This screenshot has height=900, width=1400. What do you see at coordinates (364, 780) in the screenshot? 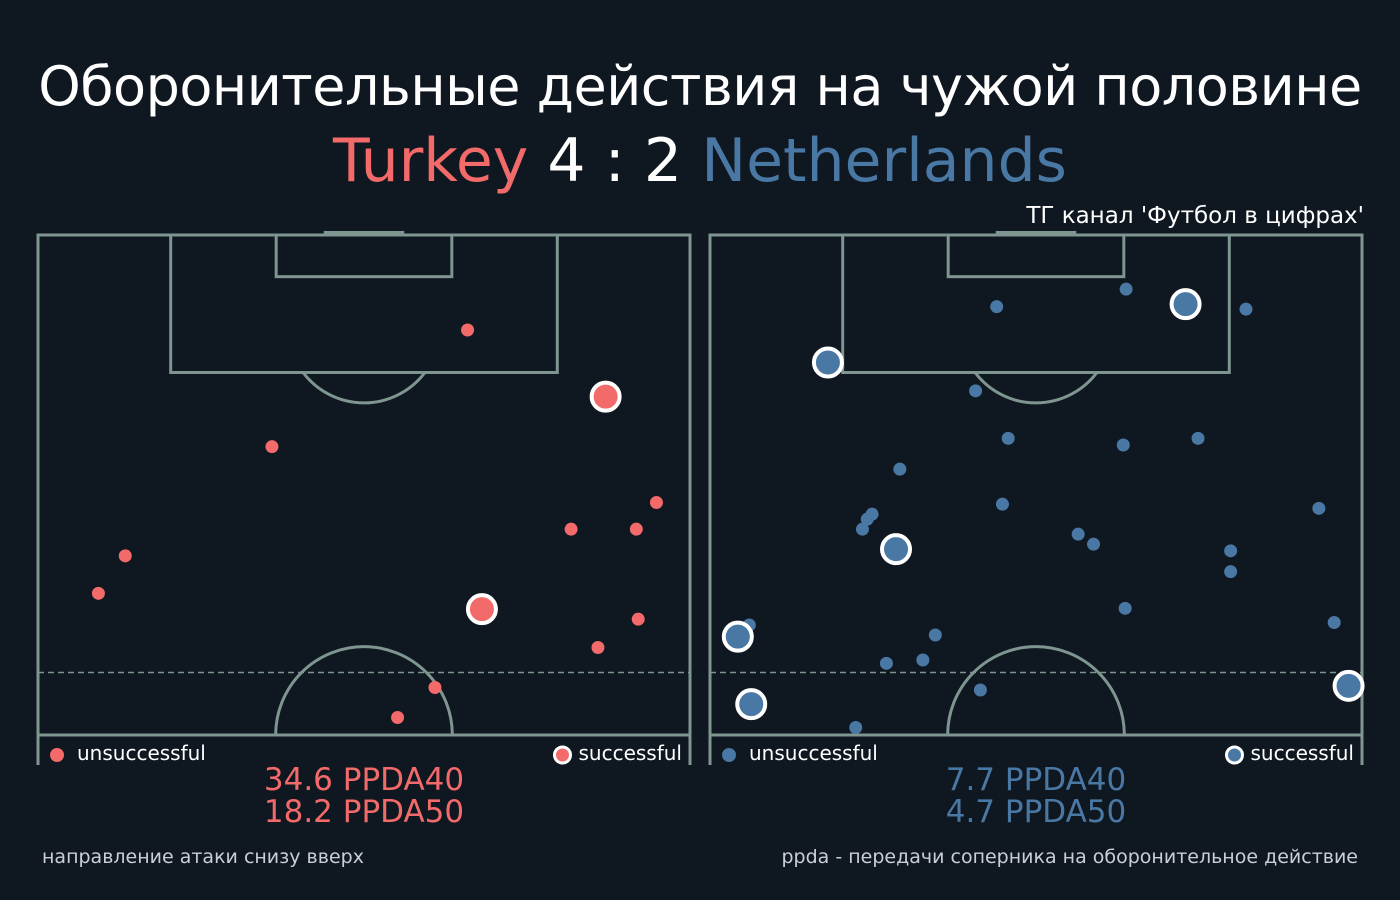
I see `ppda40-turkey: 34.6 PPDA40` at bounding box center [364, 780].